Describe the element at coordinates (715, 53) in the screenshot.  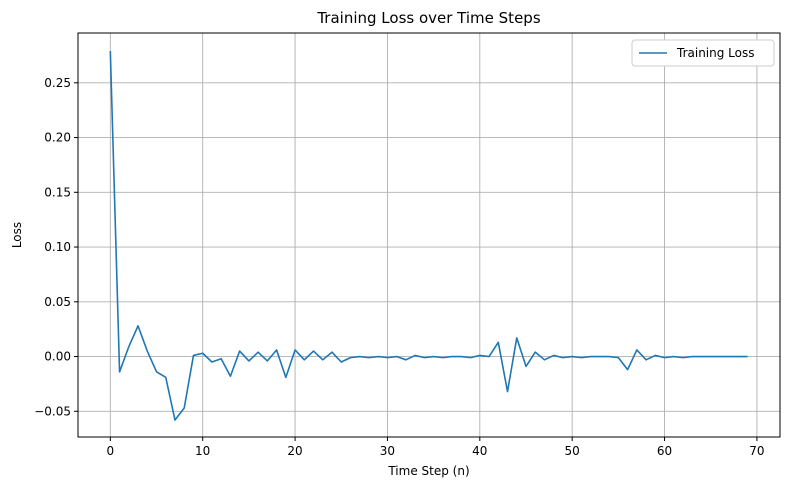
I see `legend-label: Training Loss` at that location.